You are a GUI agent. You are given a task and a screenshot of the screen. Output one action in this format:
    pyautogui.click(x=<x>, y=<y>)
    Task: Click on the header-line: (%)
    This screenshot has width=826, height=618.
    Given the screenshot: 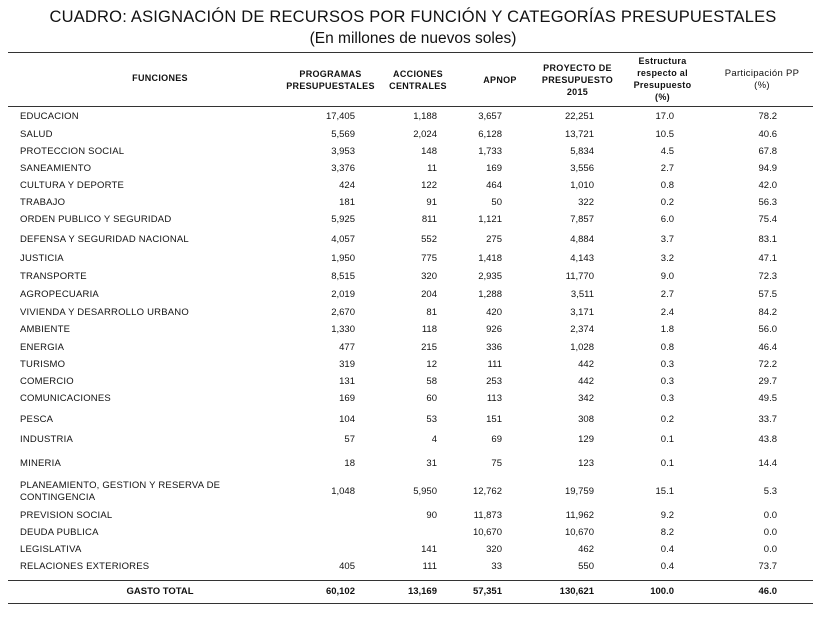 What is the action you would take?
    pyautogui.click(x=662, y=97)
    